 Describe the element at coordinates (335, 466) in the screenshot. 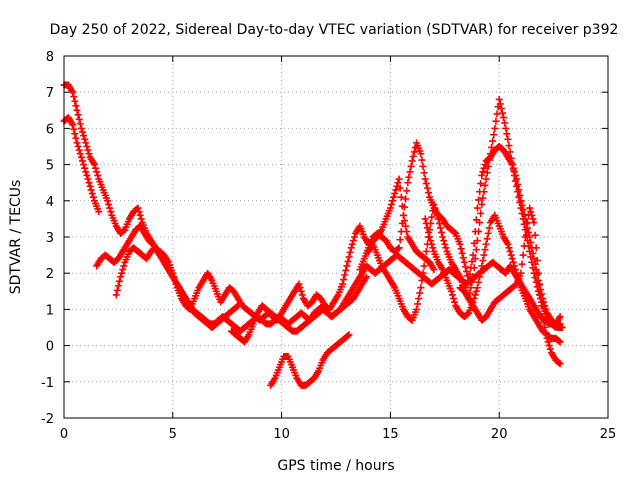

I see `x-axis-label: GPS time / hours` at that location.